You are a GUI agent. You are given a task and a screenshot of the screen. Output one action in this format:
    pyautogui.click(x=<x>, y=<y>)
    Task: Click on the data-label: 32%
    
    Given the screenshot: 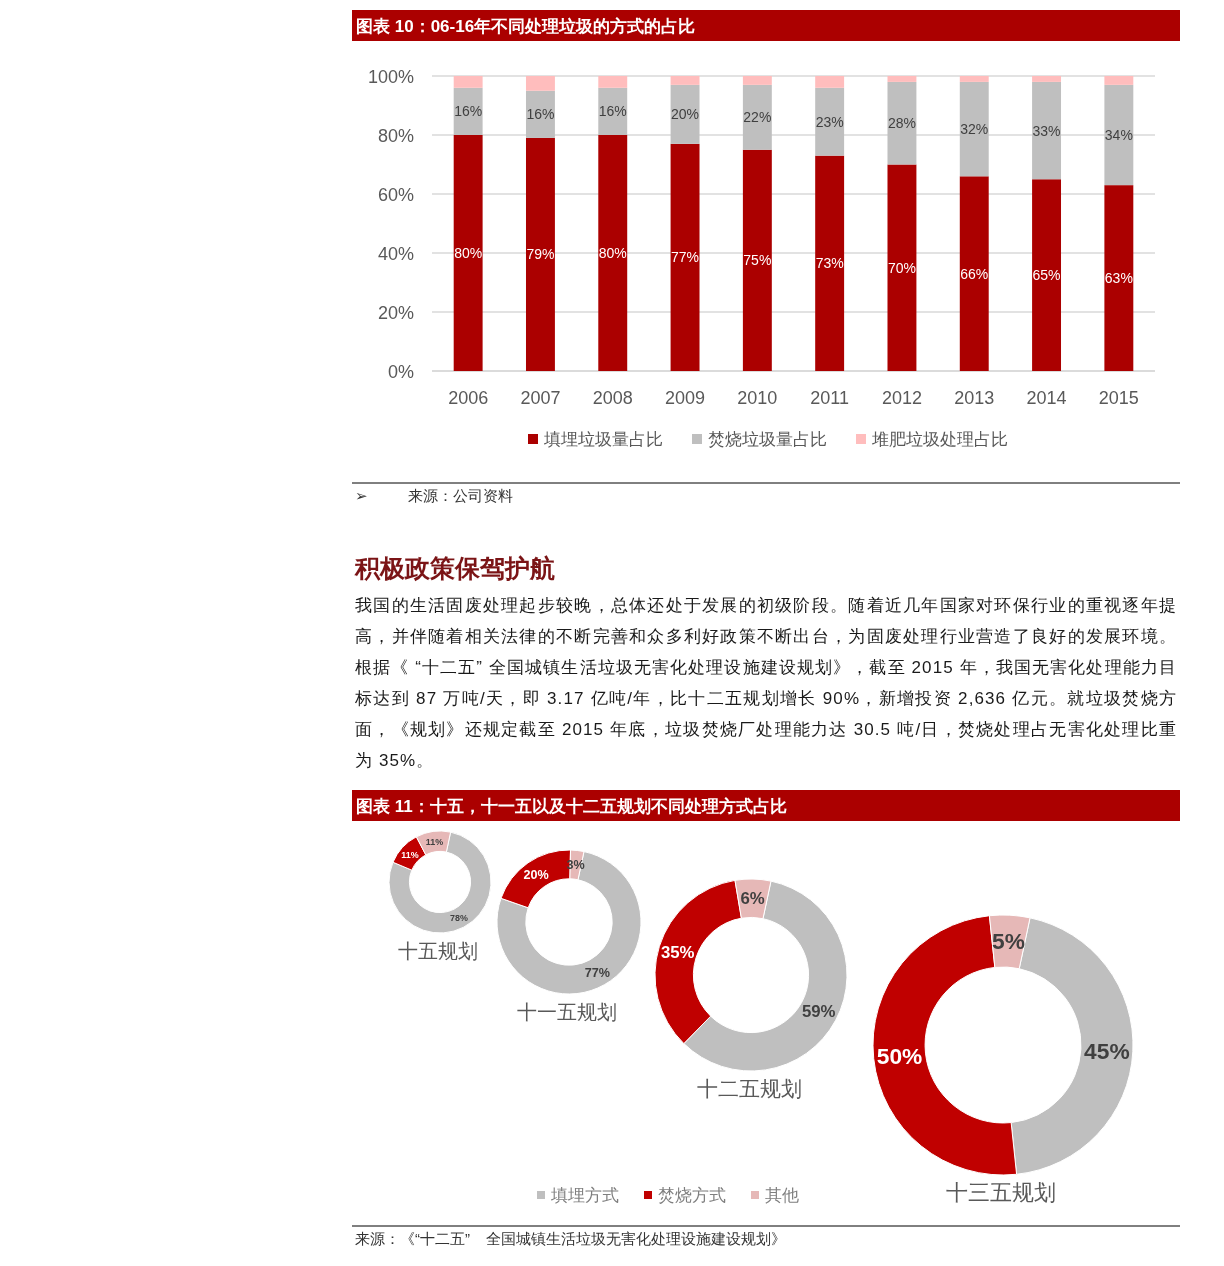 What is the action you would take?
    pyautogui.click(x=974, y=129)
    